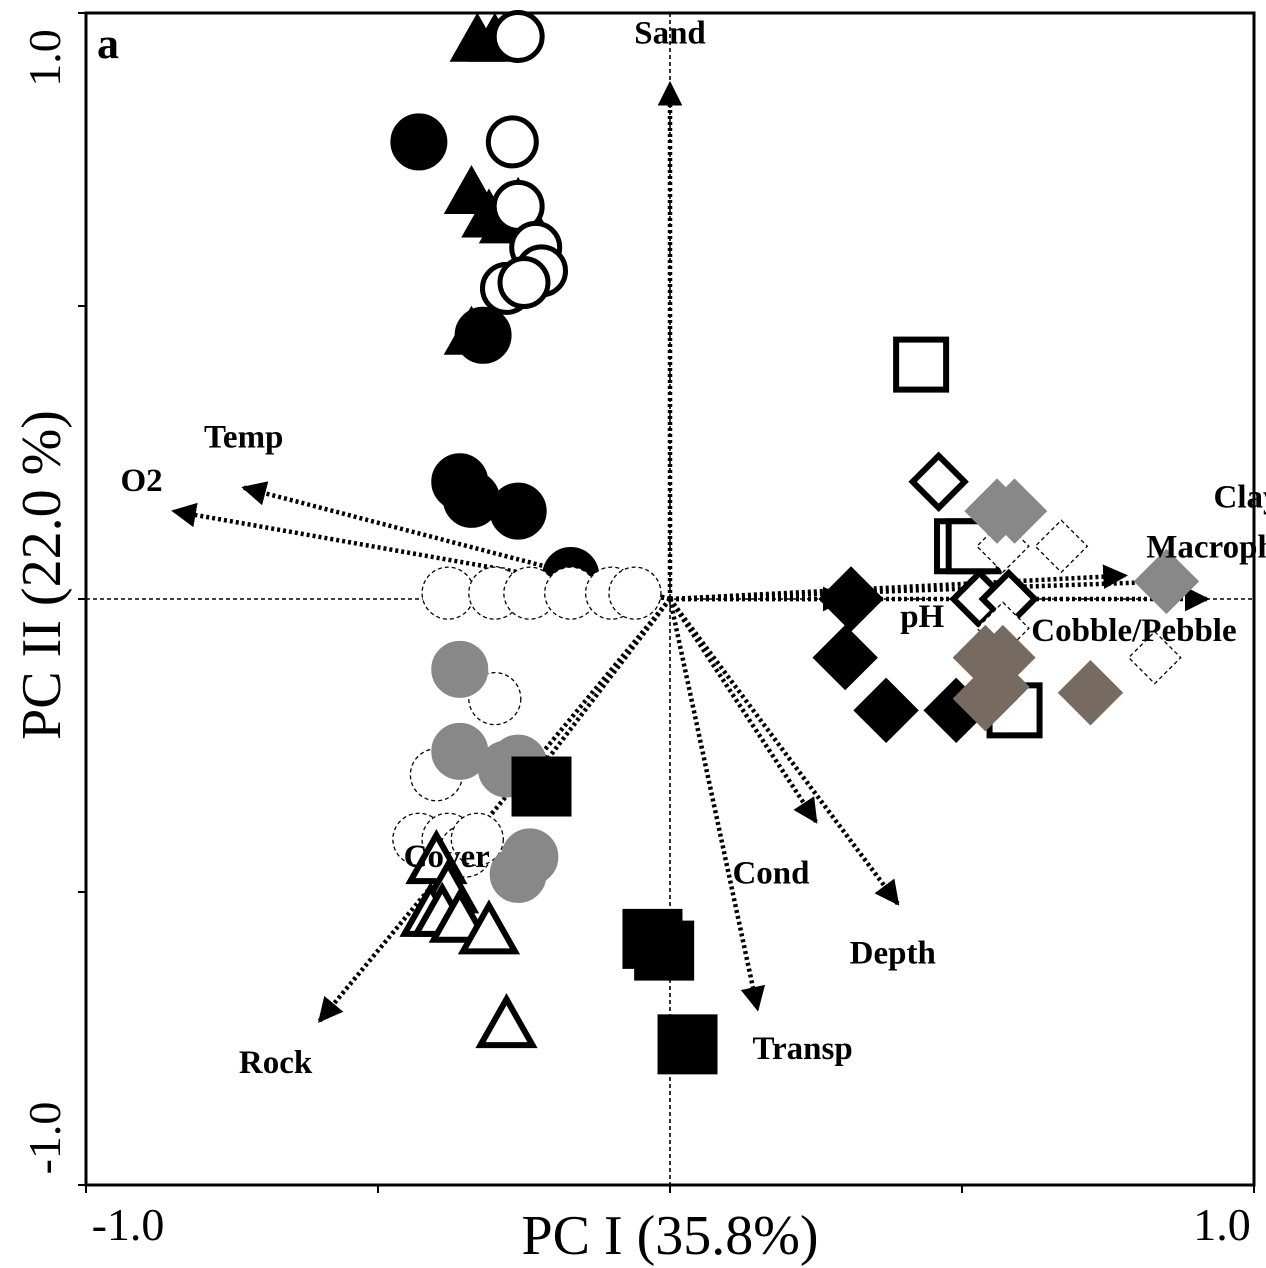  What do you see at coordinates (276, 1063) in the screenshot?
I see `vector-label-rock: Rock` at bounding box center [276, 1063].